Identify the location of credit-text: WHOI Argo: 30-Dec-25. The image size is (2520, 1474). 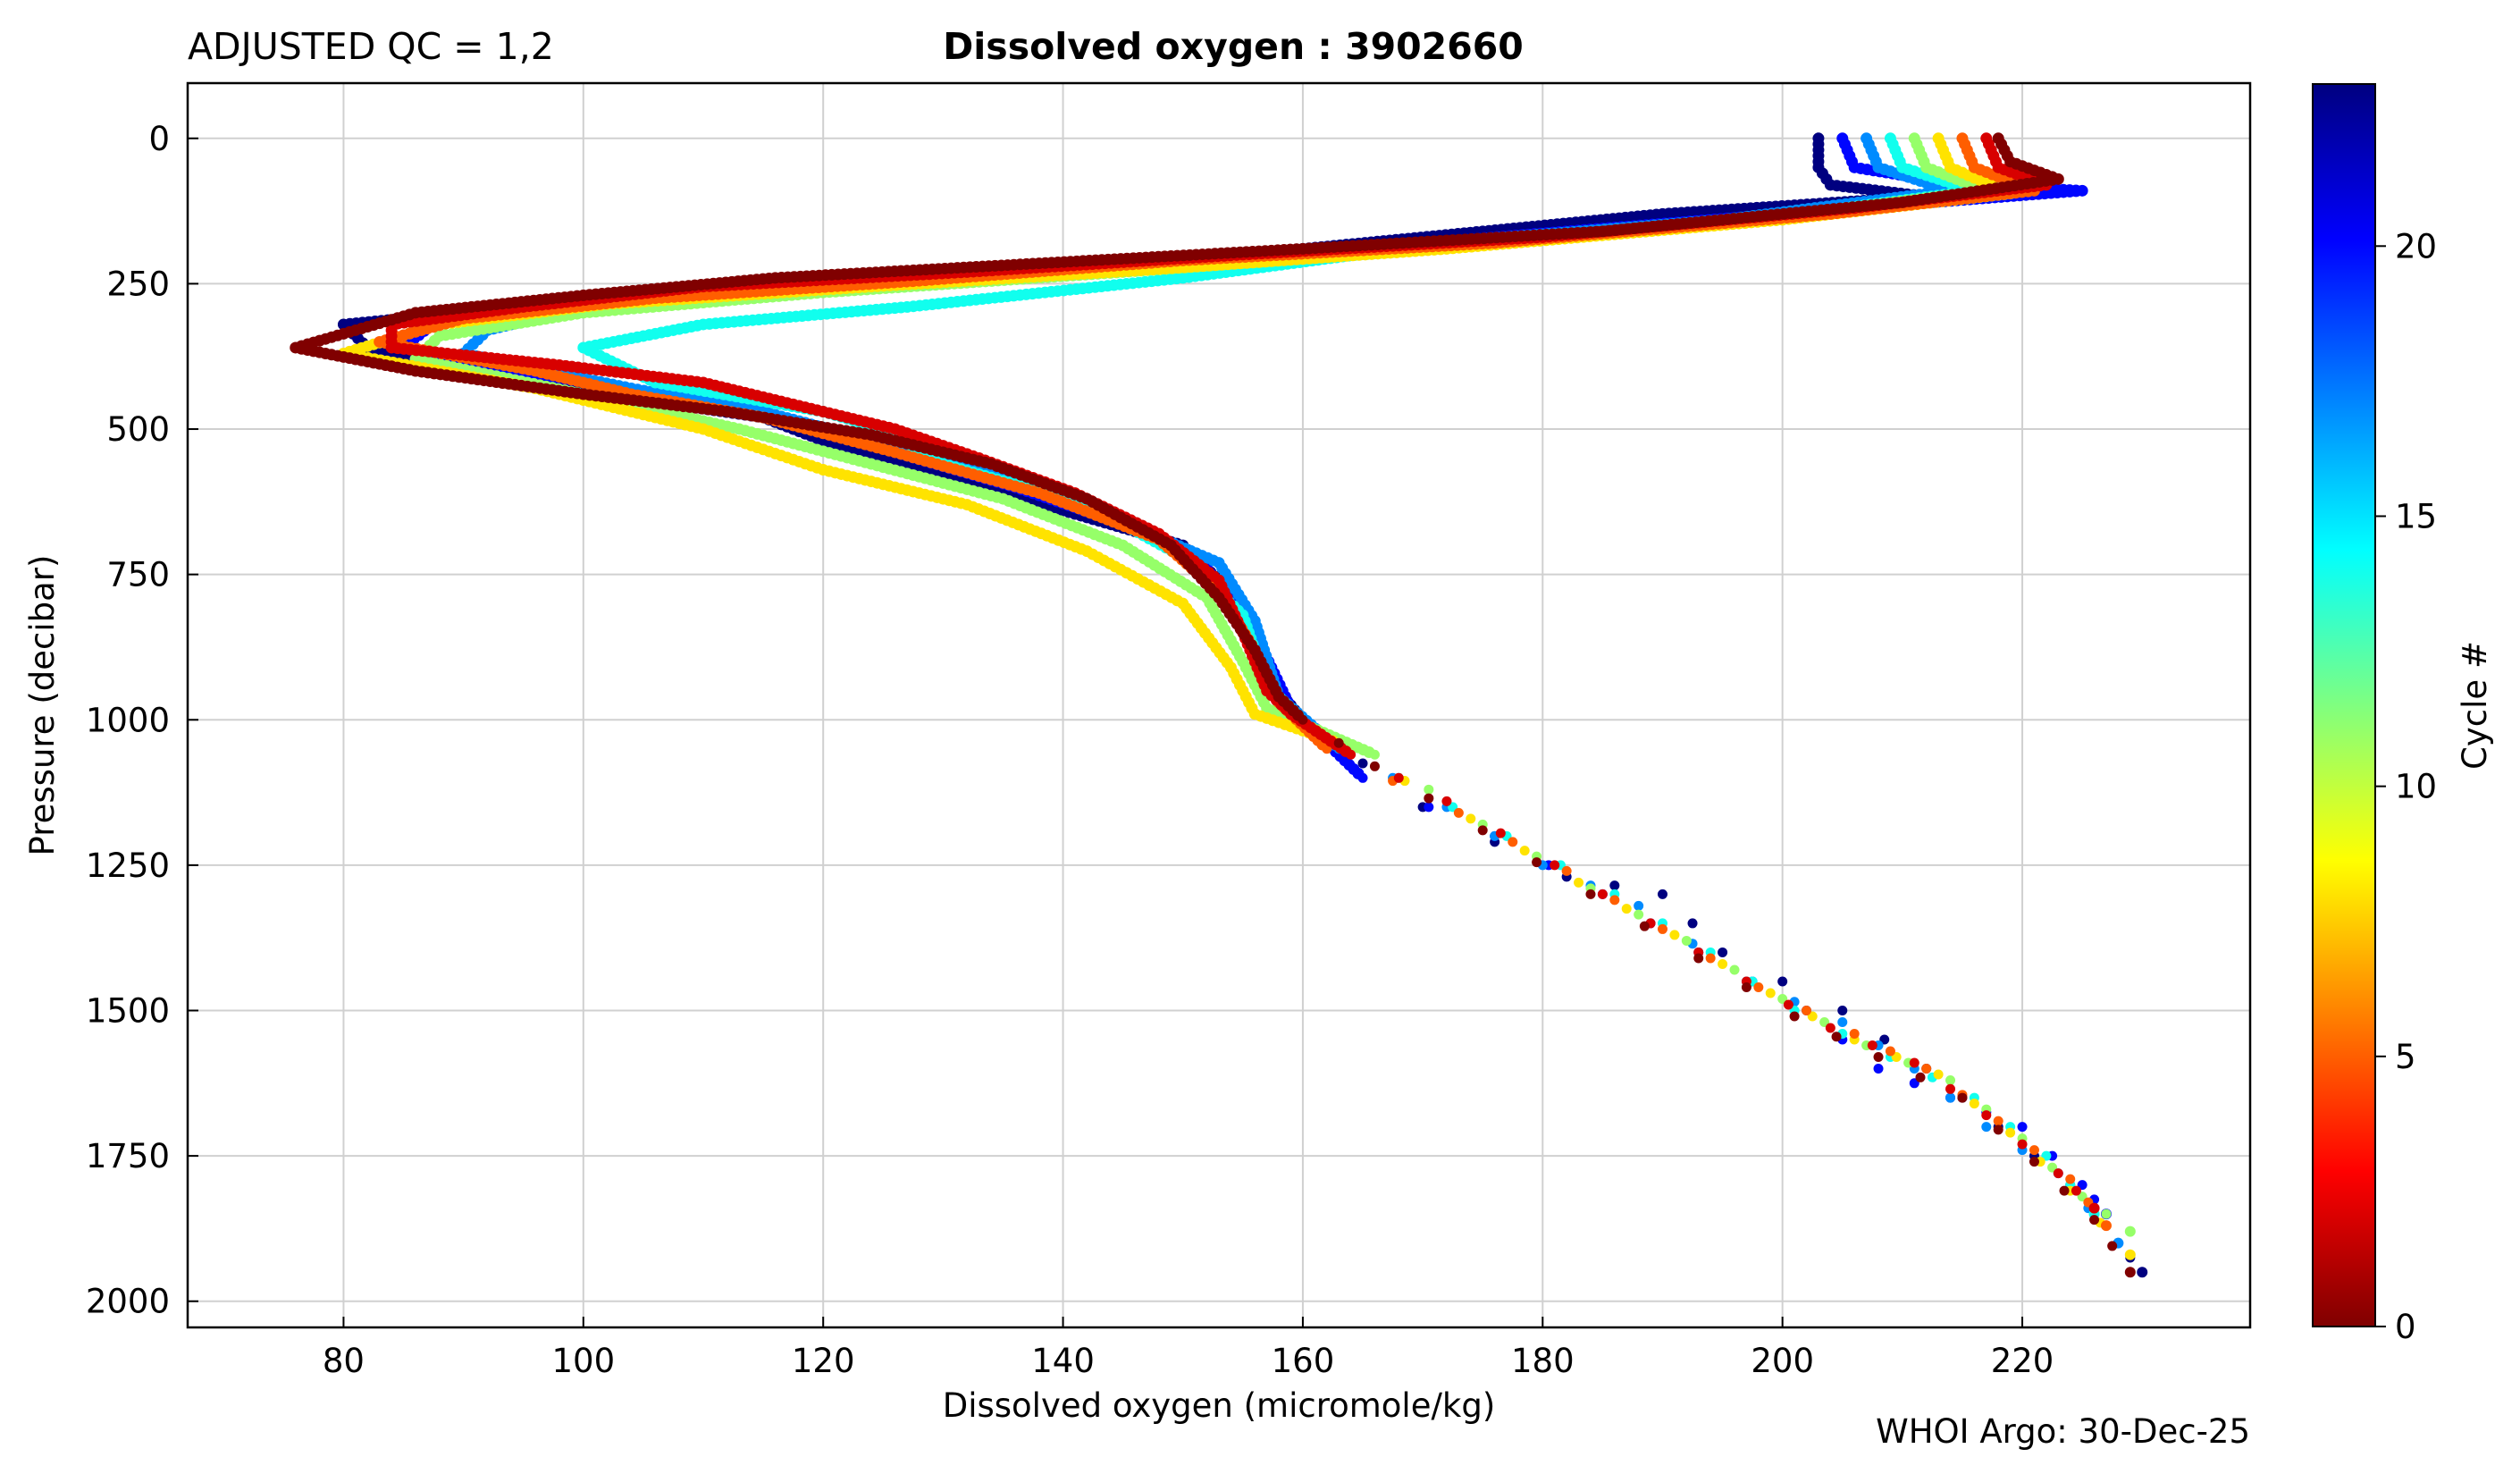
(2063, 1432).